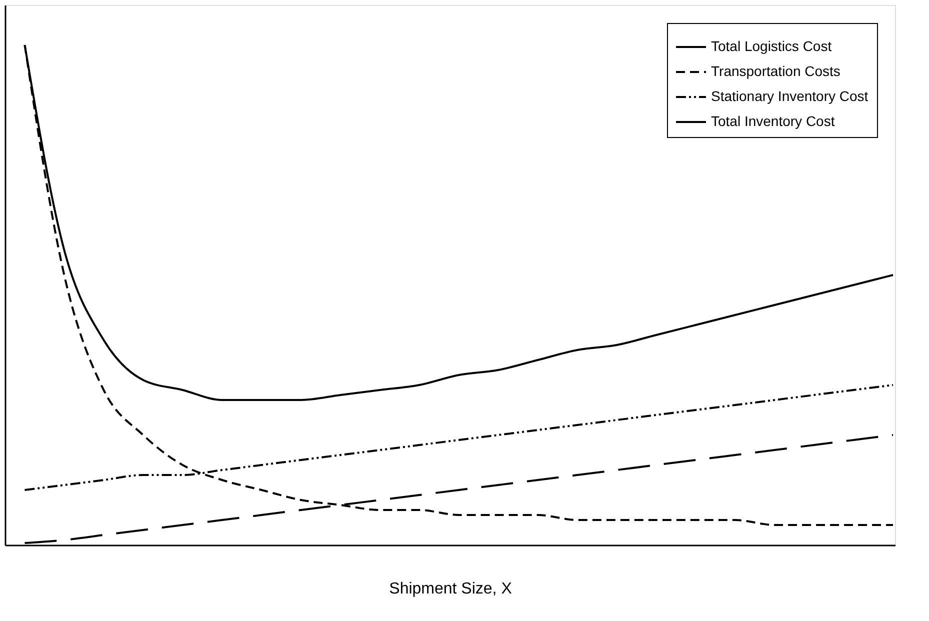 The height and width of the screenshot is (621, 929). What do you see at coordinates (450, 589) in the screenshot?
I see `x-axis-title: Shipment Size, X` at bounding box center [450, 589].